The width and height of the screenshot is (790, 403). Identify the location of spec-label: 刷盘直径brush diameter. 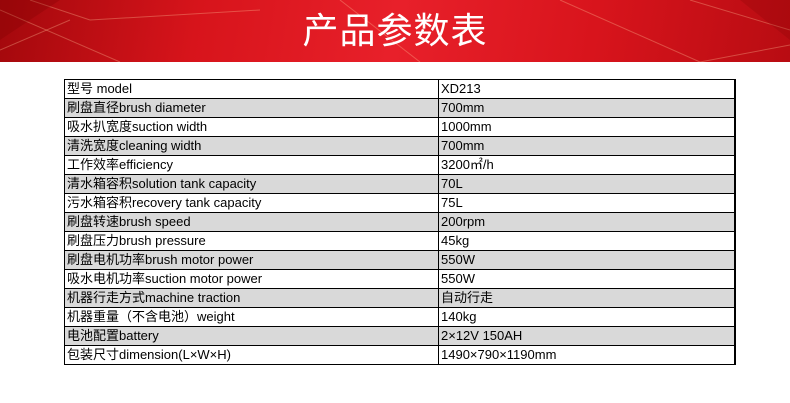
(251, 108).